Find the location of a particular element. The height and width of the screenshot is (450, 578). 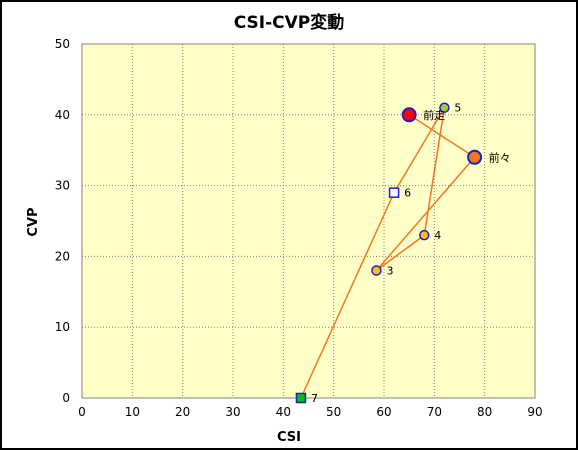

x-tick-label: 20 is located at coordinates (182, 412).